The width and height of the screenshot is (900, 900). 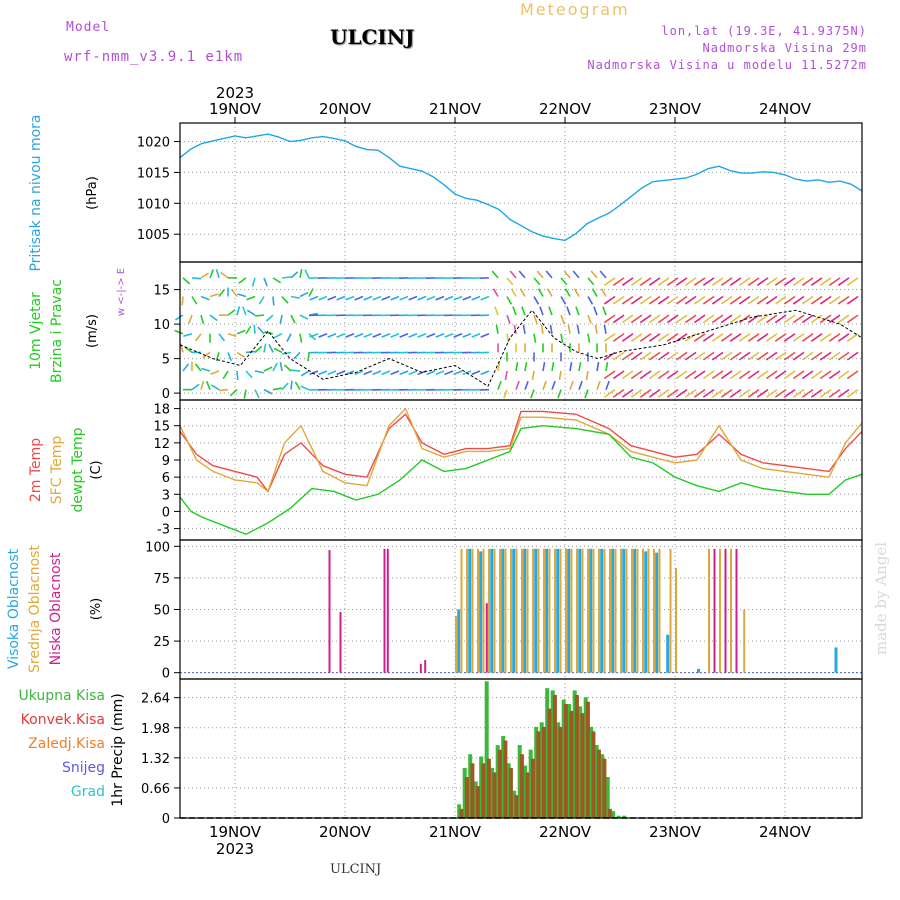 What do you see at coordinates (235, 849) in the screenshot?
I see `year-label-bottom: 2023` at bounding box center [235, 849].